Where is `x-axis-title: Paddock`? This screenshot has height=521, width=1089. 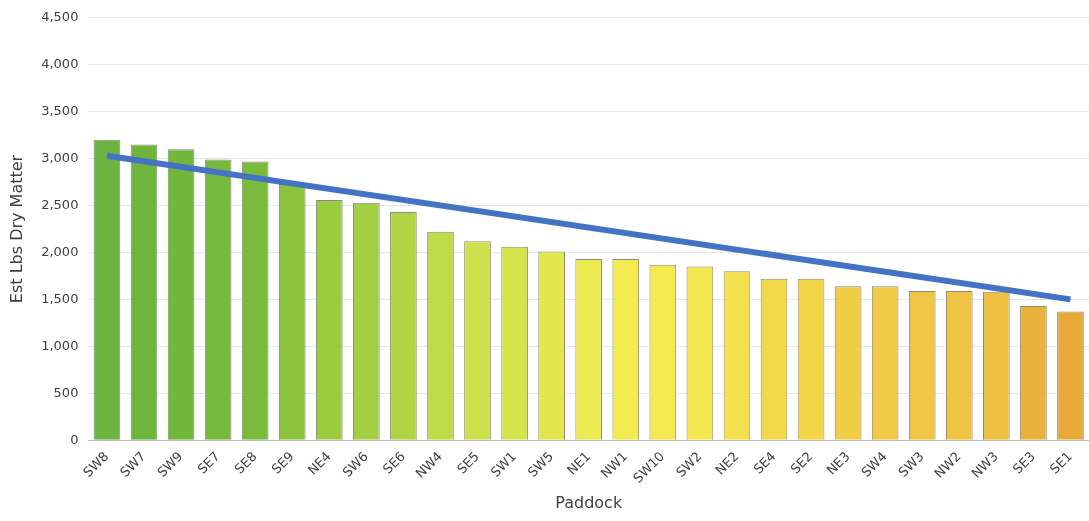 x-axis-title: Paddock is located at coordinates (589, 502).